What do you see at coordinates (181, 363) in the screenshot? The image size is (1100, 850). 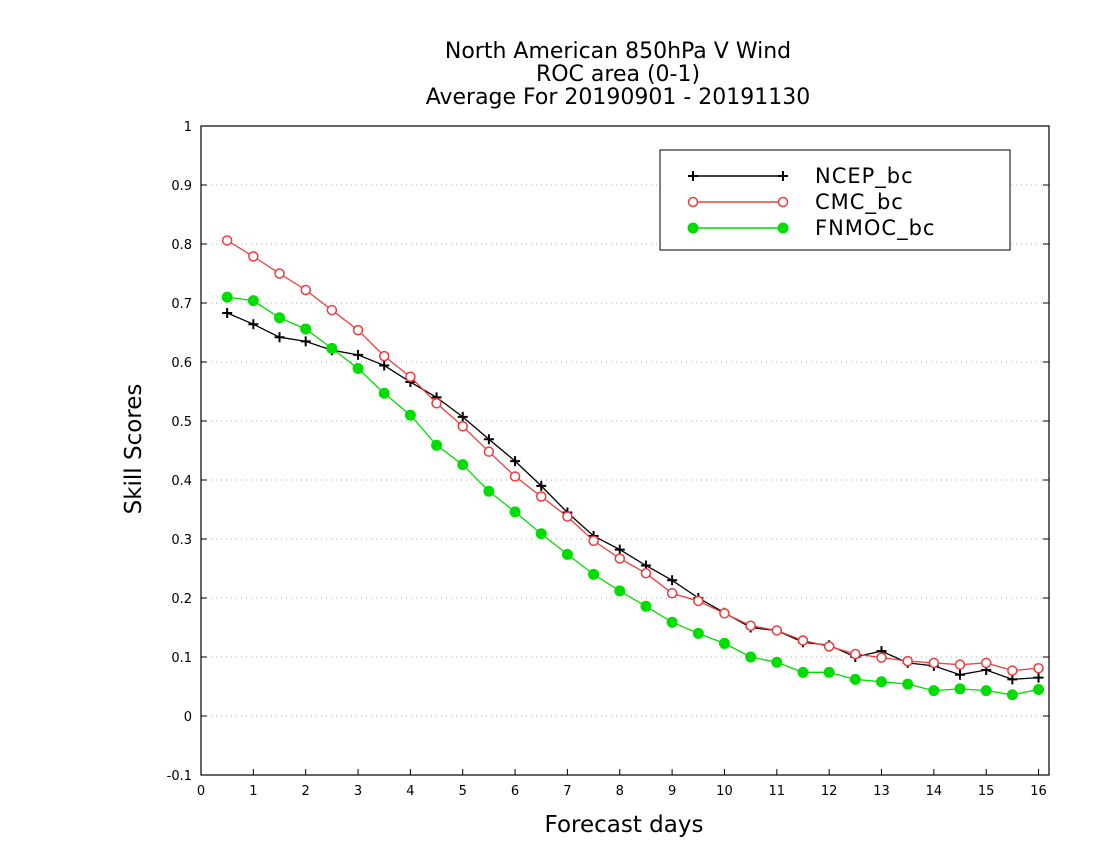 I see `y-tick-label: 0.6` at bounding box center [181, 363].